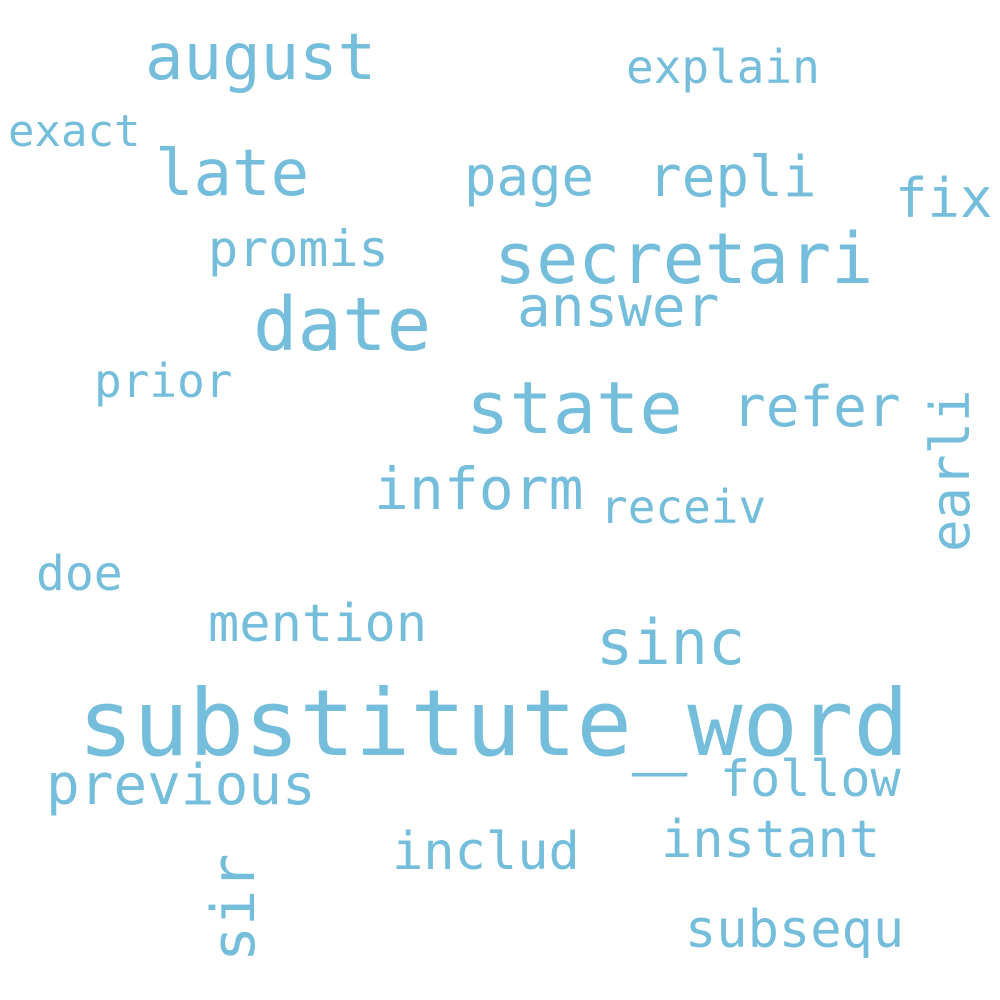  What do you see at coordinates (486, 852) in the screenshot?
I see `word-includ: includ` at bounding box center [486, 852].